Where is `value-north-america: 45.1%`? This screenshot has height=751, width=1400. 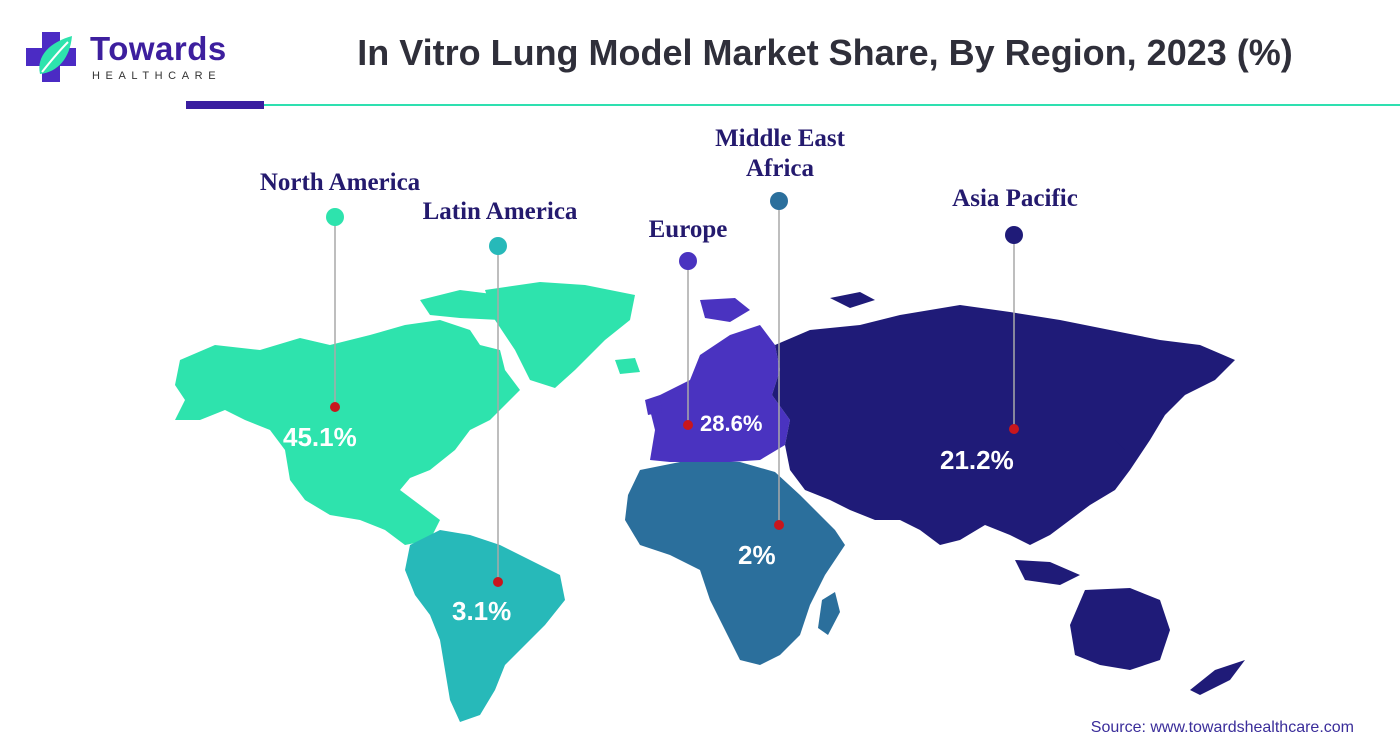
value-north-america: 45.1% is located at coordinates (320, 437).